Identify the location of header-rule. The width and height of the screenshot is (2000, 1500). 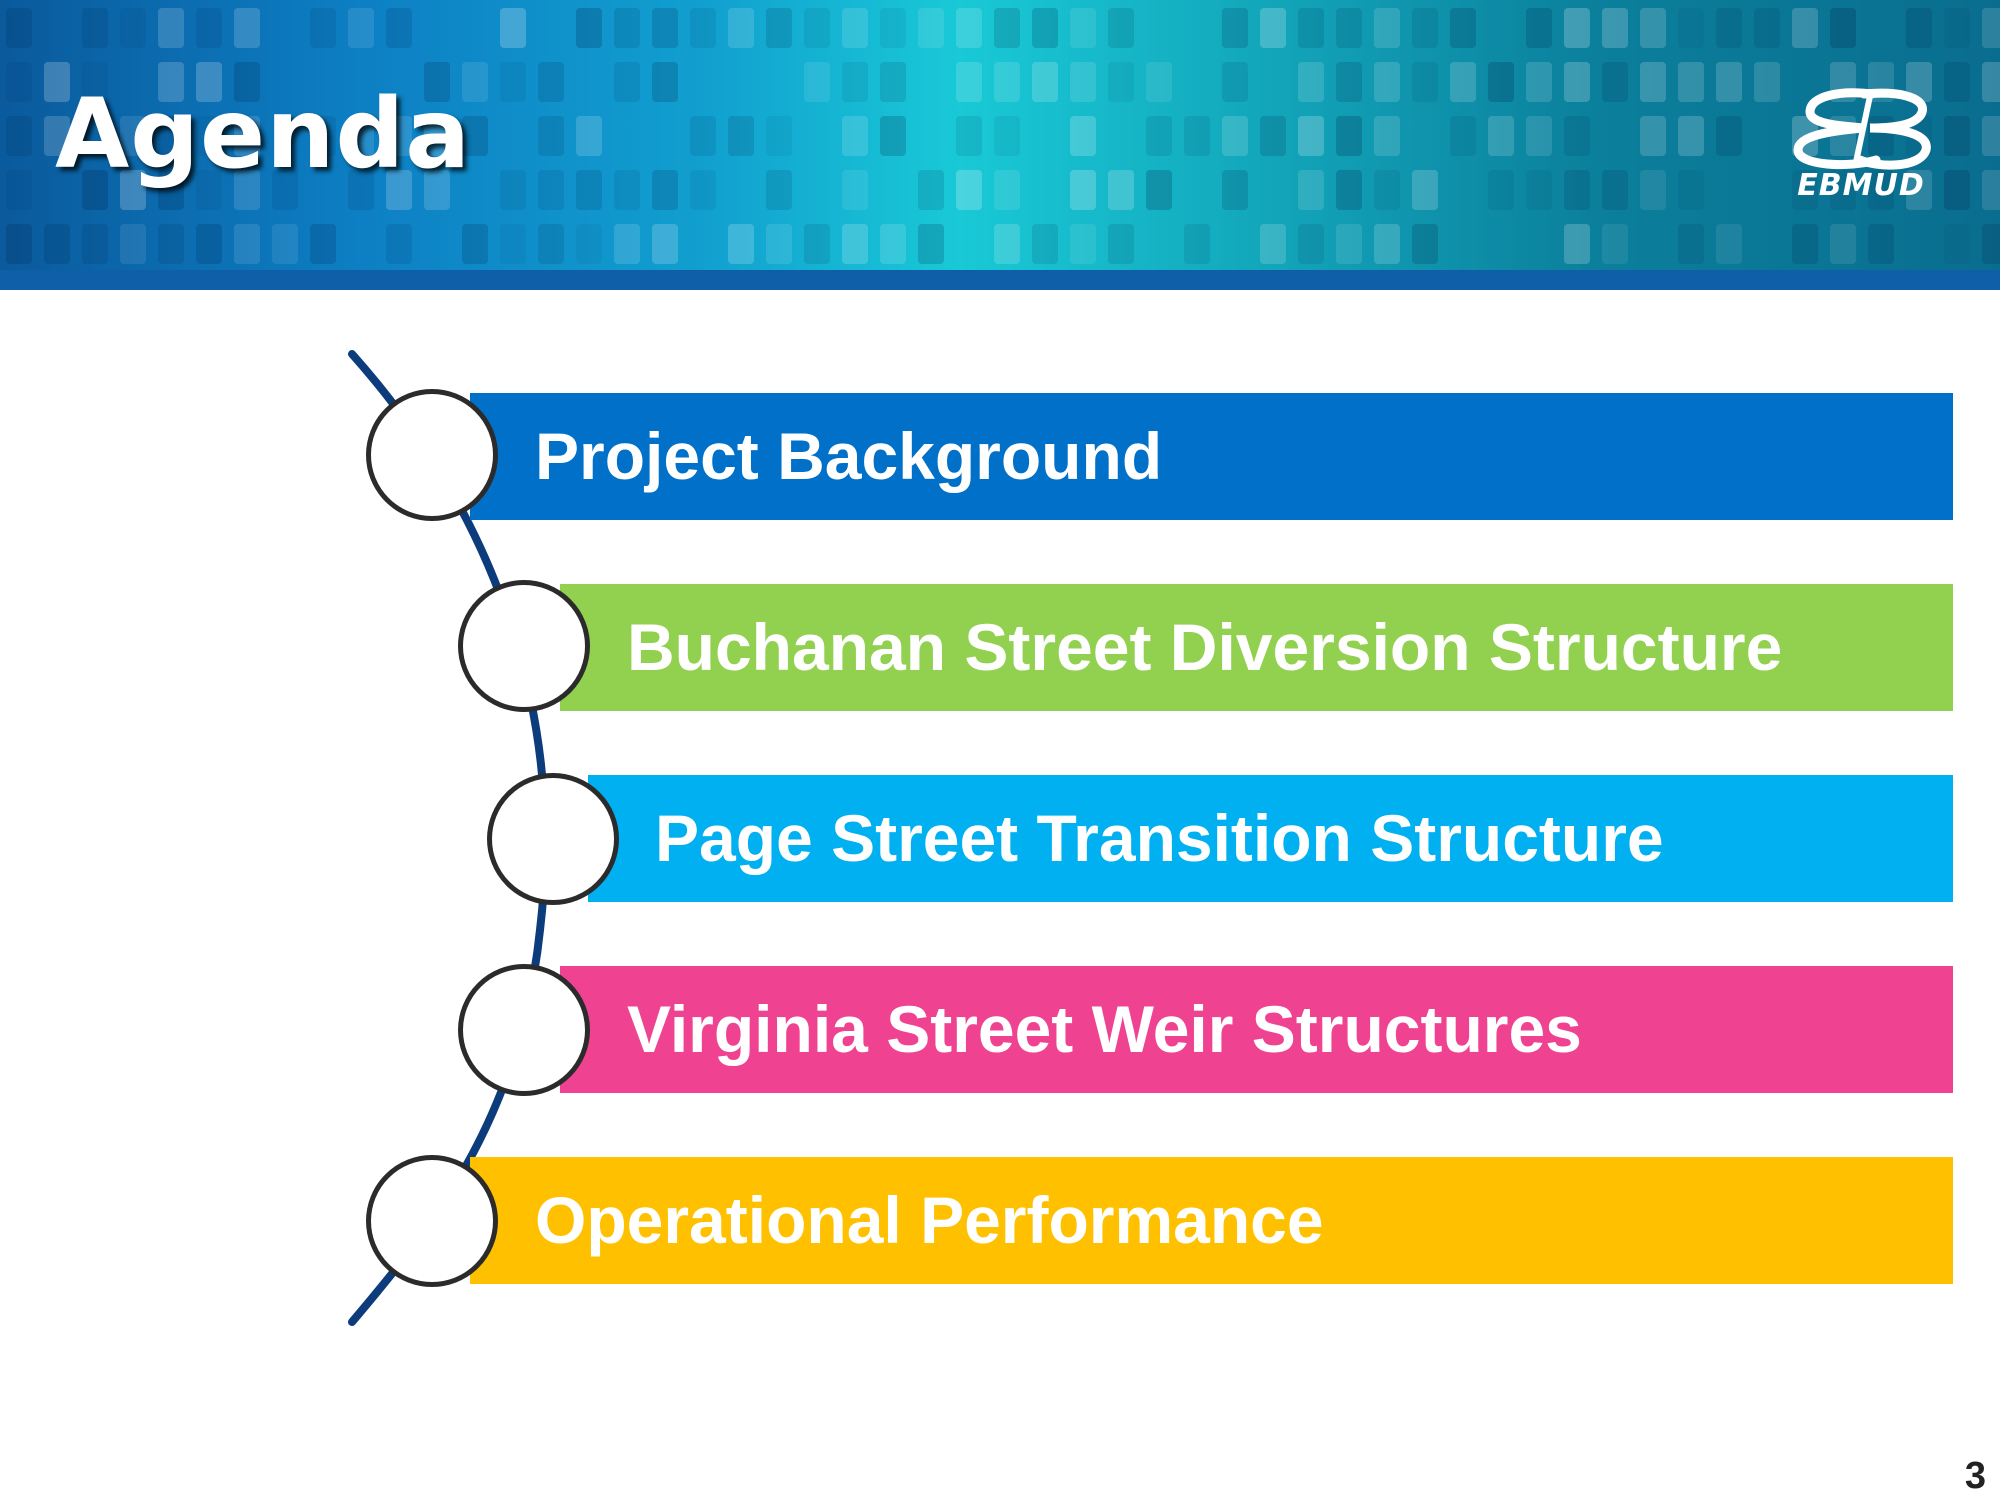
(1000, 280).